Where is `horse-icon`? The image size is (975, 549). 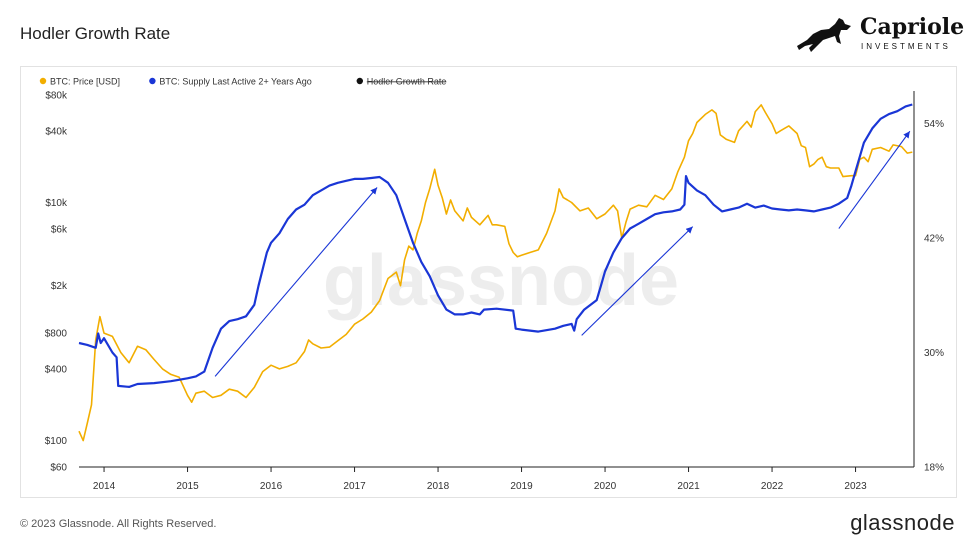 horse-icon is located at coordinates (824, 35).